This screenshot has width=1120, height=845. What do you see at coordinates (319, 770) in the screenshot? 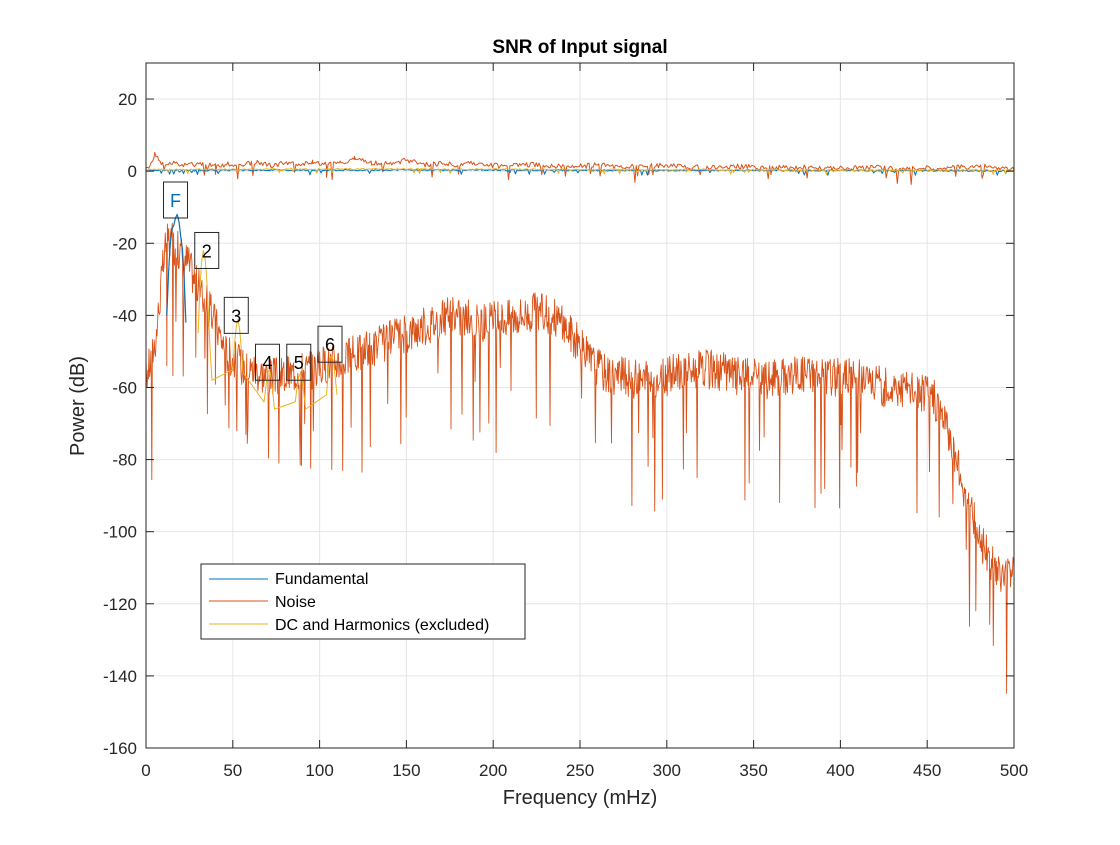
I see `x-tick-label: 100` at bounding box center [319, 770].